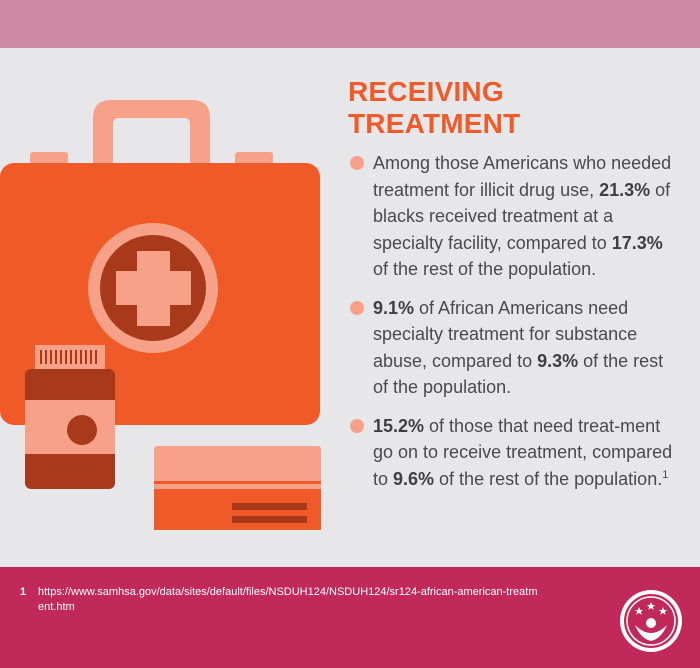  What do you see at coordinates (394, 307) in the screenshot?
I see `bullet-stat: 9.1%` at bounding box center [394, 307].